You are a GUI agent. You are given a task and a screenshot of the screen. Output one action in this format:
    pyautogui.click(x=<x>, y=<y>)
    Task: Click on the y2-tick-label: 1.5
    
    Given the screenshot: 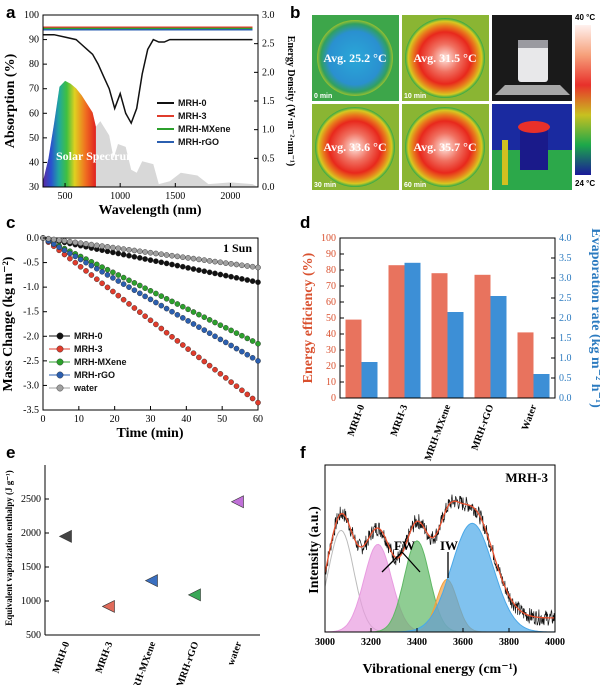 What is the action you would take?
    pyautogui.click(x=268, y=101)
    